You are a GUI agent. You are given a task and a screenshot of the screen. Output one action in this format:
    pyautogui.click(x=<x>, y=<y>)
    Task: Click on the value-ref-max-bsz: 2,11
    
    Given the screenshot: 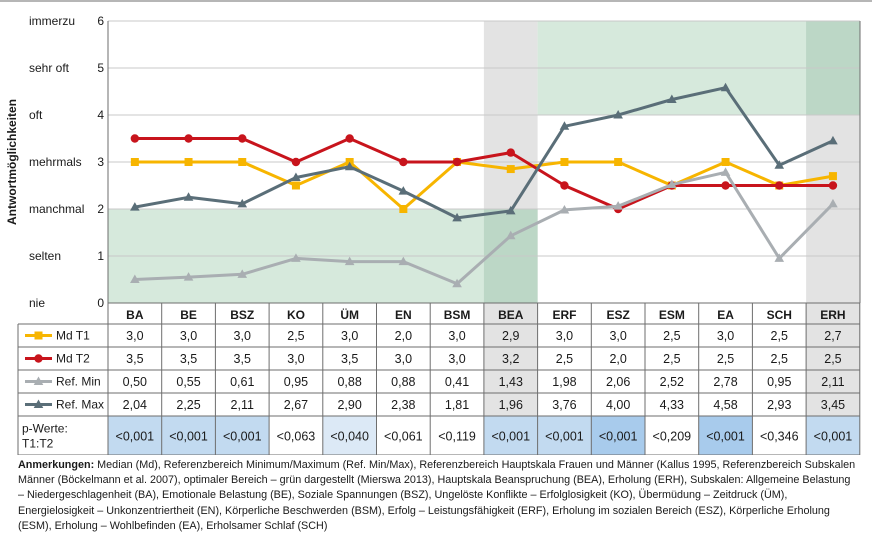 What is the action you would take?
    pyautogui.click(x=242, y=405)
    